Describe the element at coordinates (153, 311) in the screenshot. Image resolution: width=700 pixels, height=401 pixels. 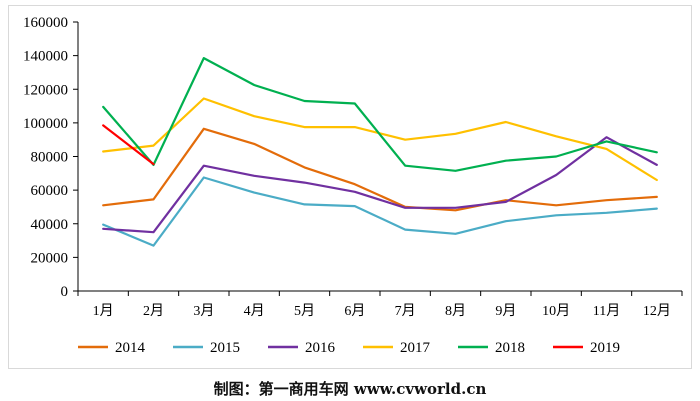
I see `x-tick-label: 2月` at that location.